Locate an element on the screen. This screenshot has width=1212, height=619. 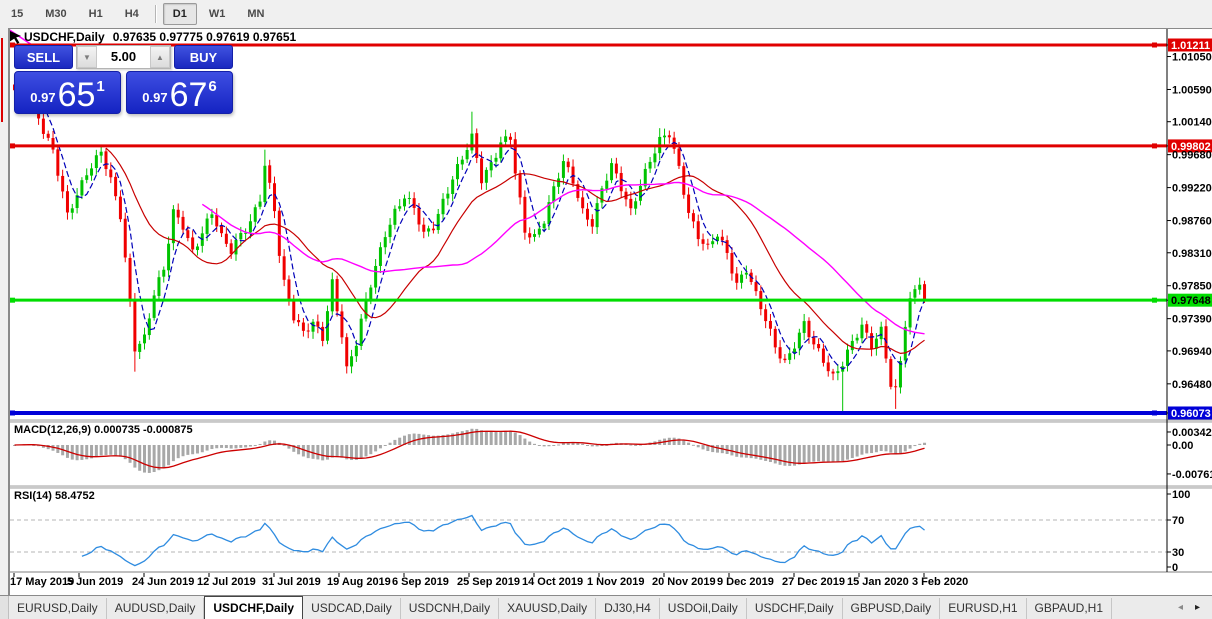
date-axis-label: 20 Nov 2019 is located at coordinates (684, 582).